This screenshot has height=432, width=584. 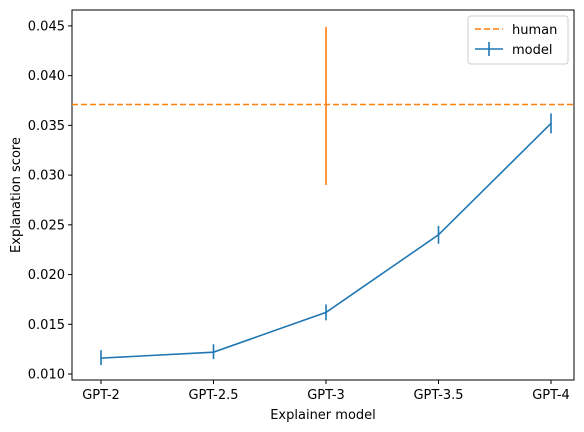 I want to click on legend-box, so click(x=518, y=40).